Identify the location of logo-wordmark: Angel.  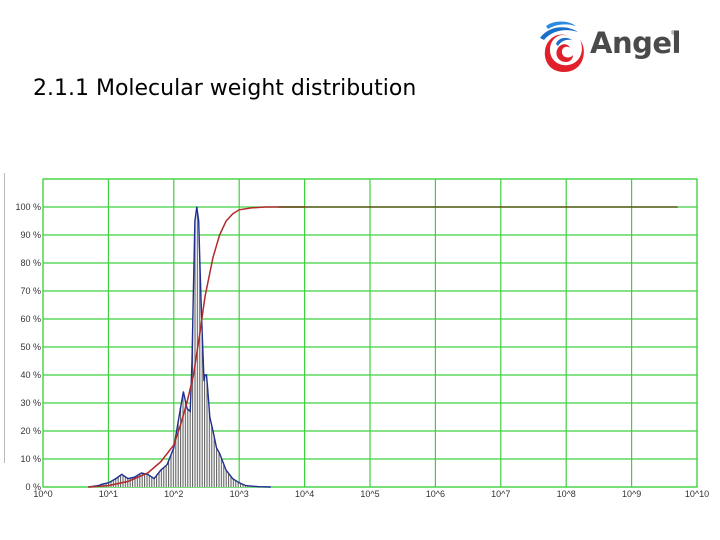
(635, 43).